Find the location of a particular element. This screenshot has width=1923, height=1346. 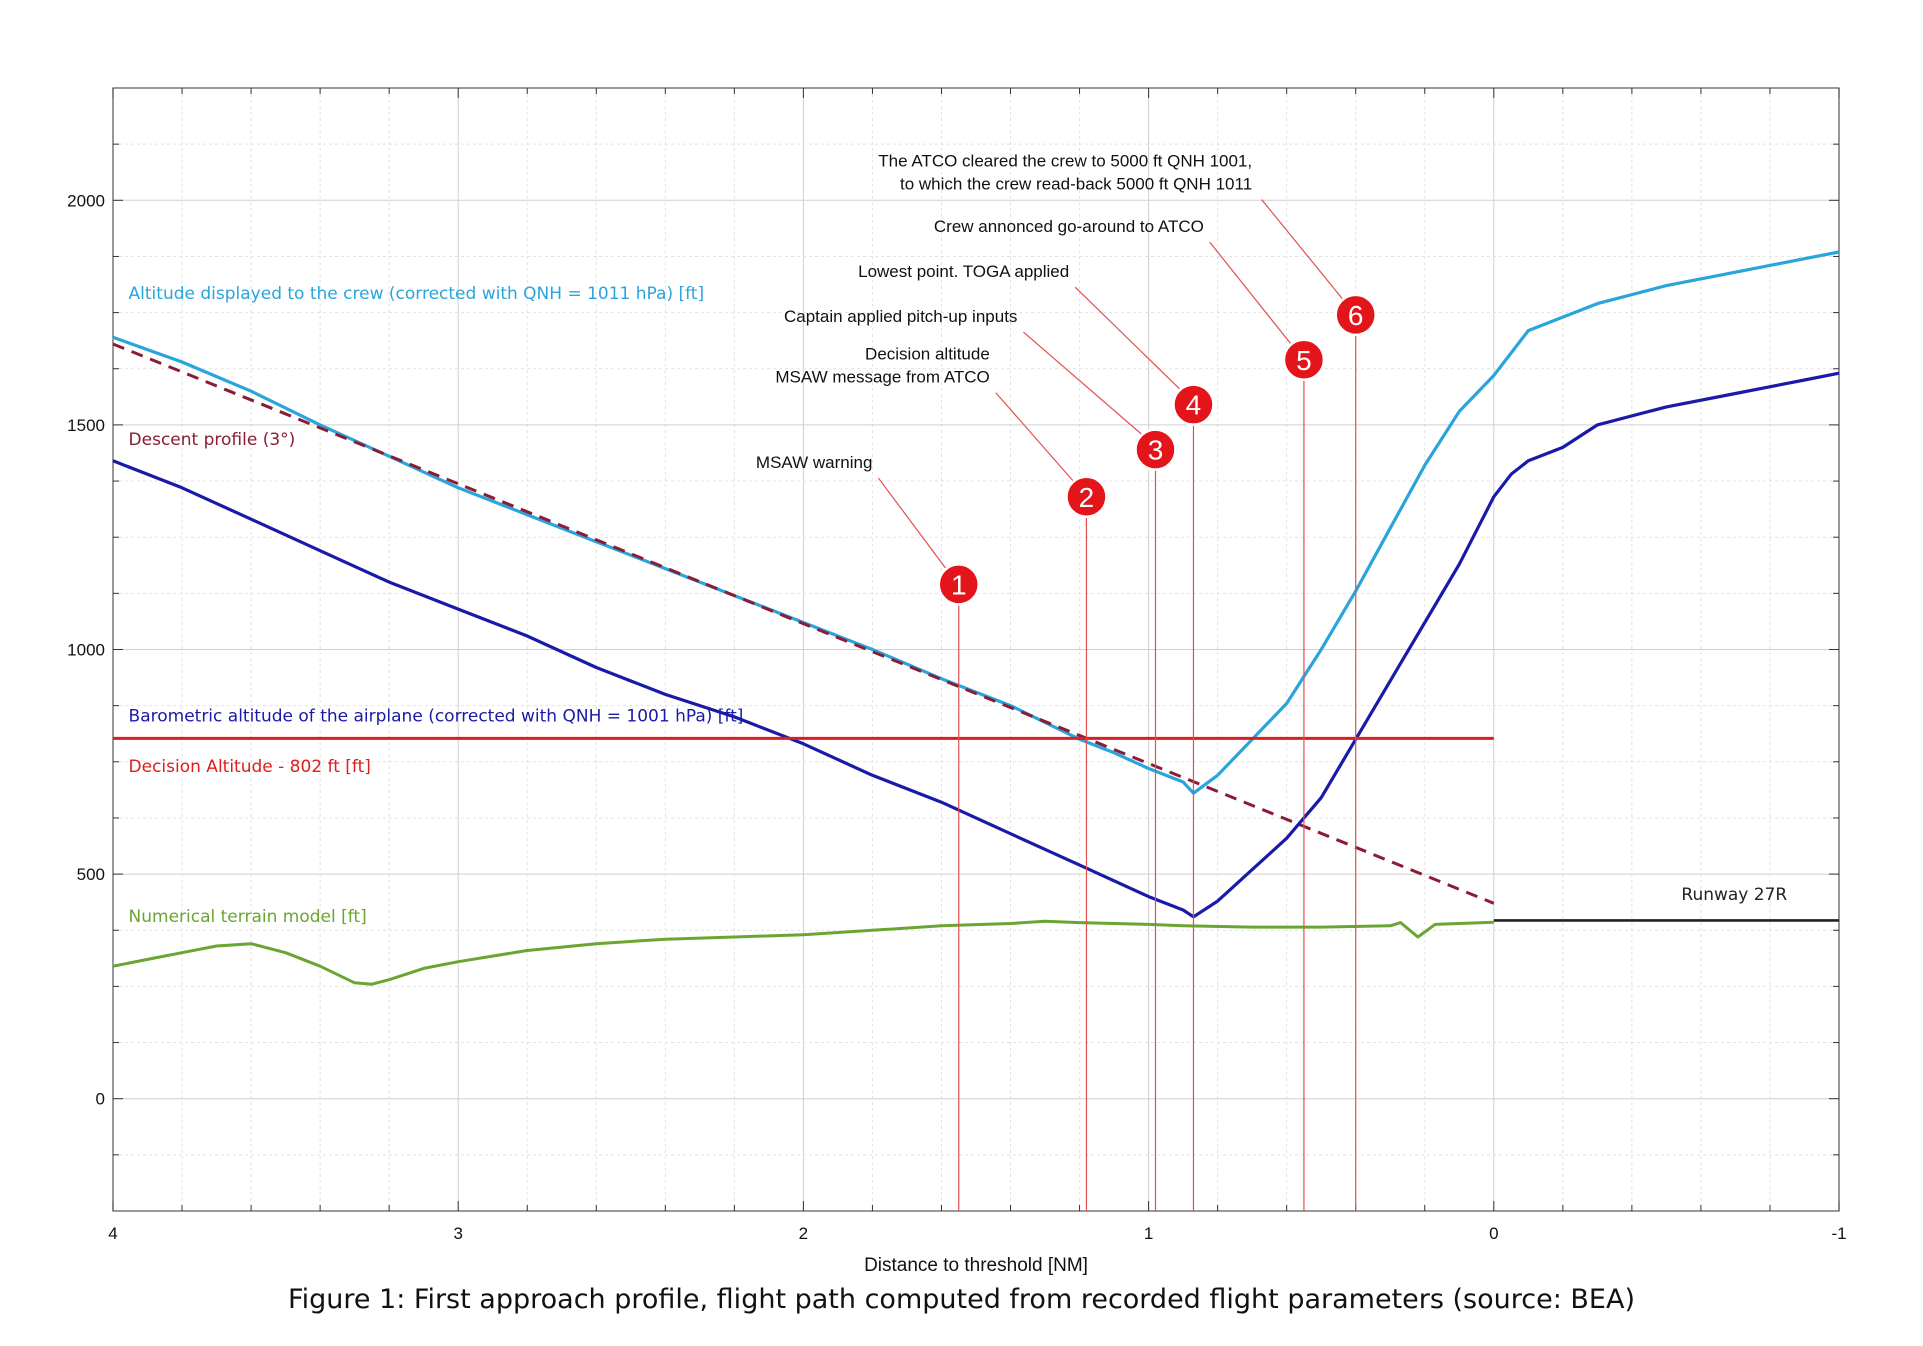

event-4-number: 4 is located at coordinates (1194, 405).